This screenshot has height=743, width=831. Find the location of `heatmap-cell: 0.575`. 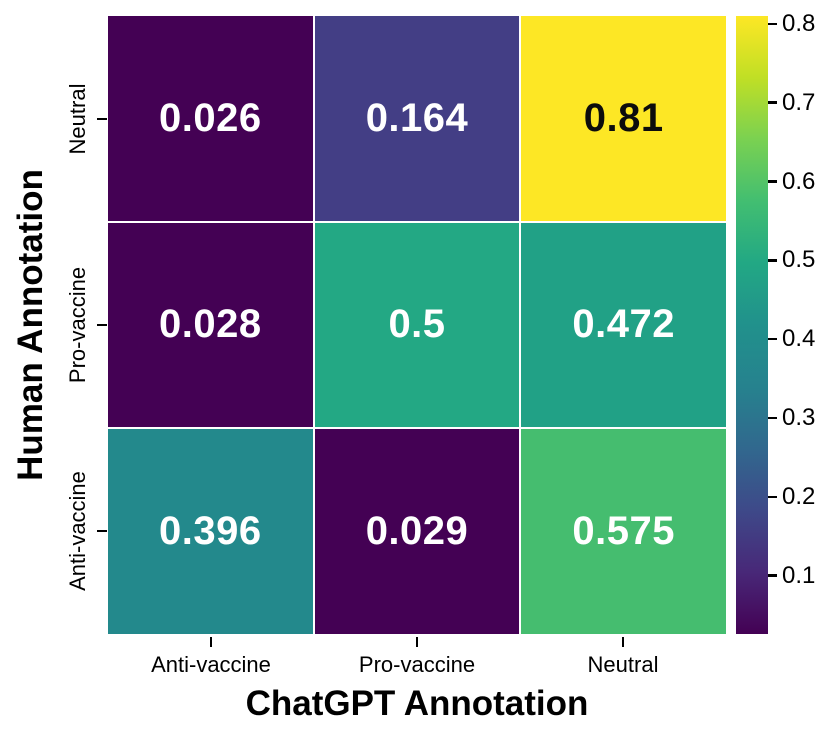

heatmap-cell: 0.575 is located at coordinates (623, 531).